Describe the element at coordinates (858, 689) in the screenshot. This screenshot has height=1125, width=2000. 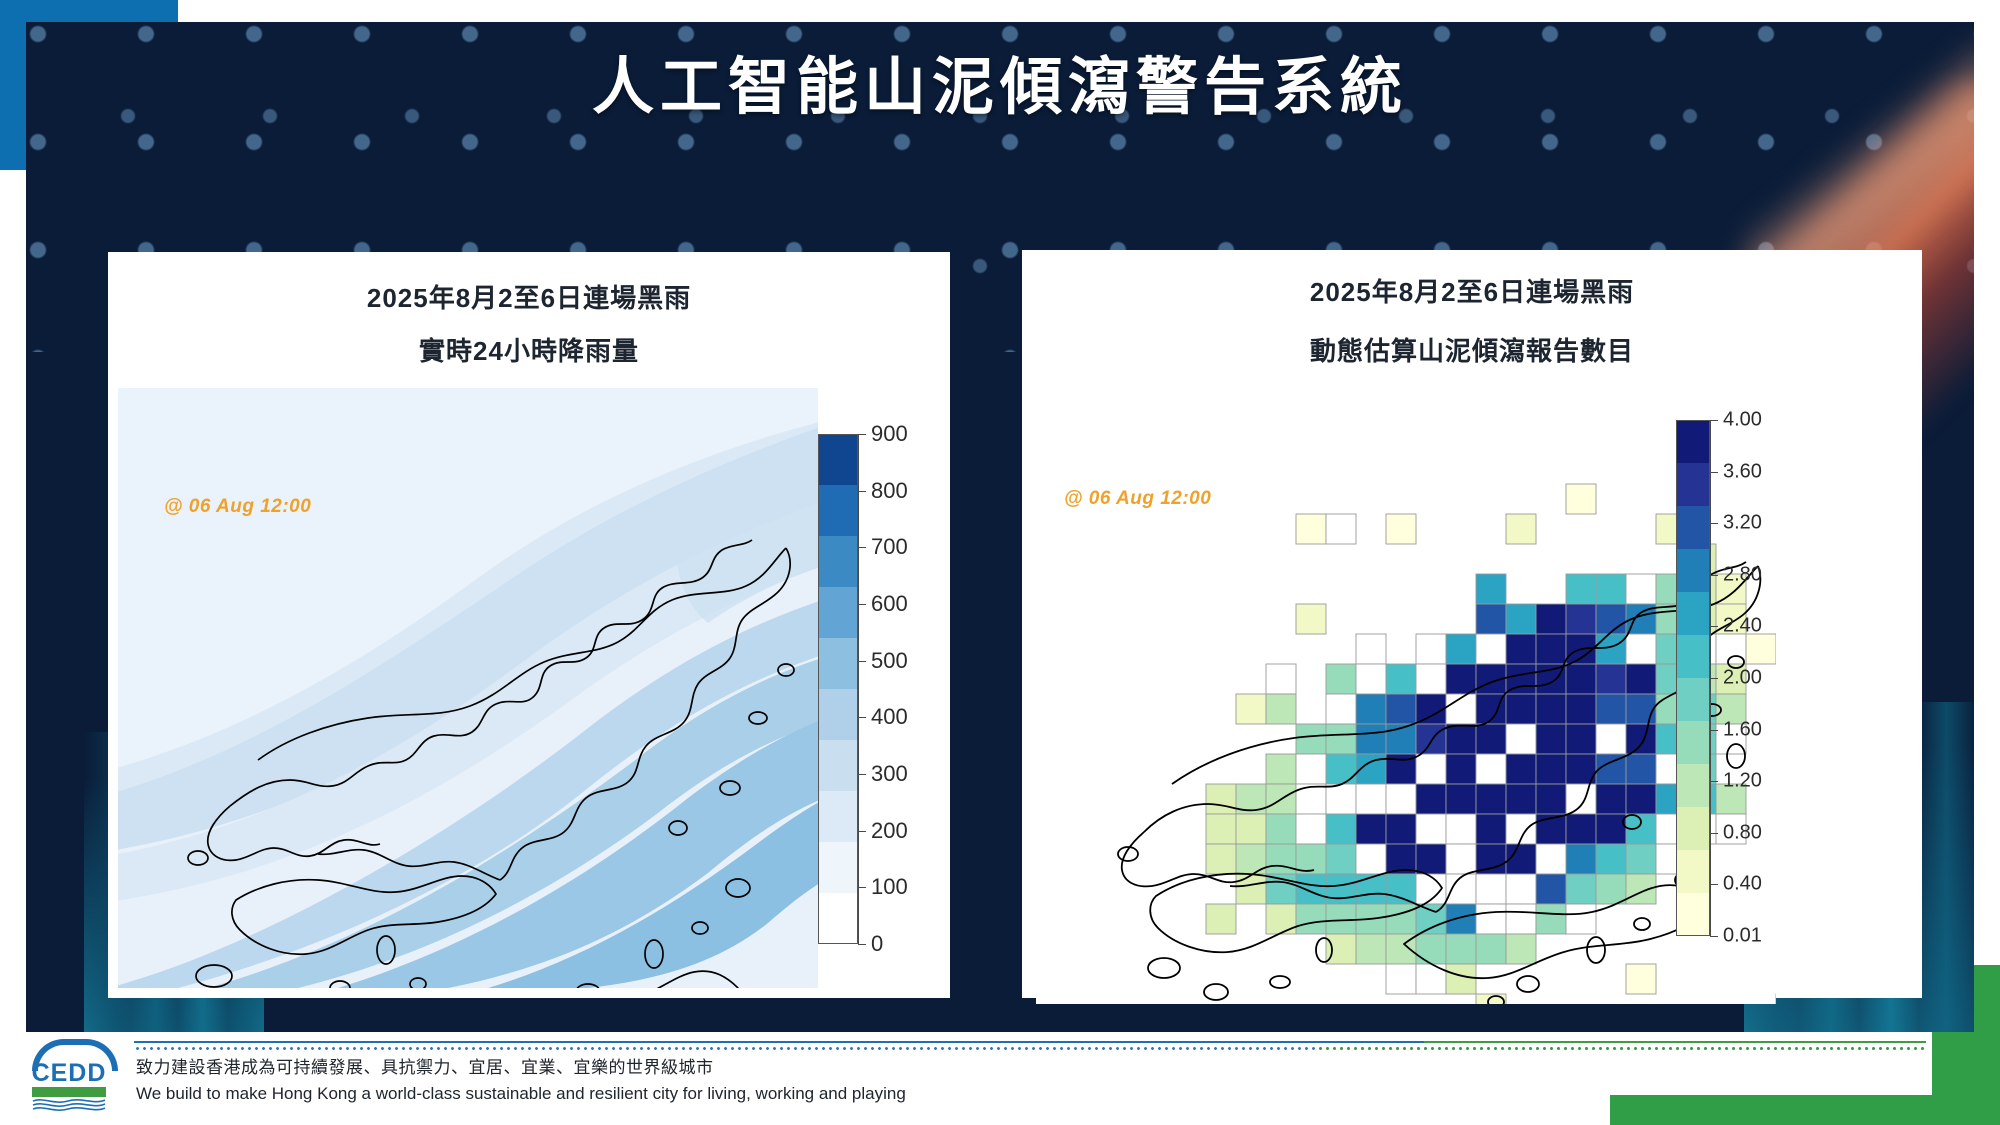
I see `colorbar-axis` at that location.